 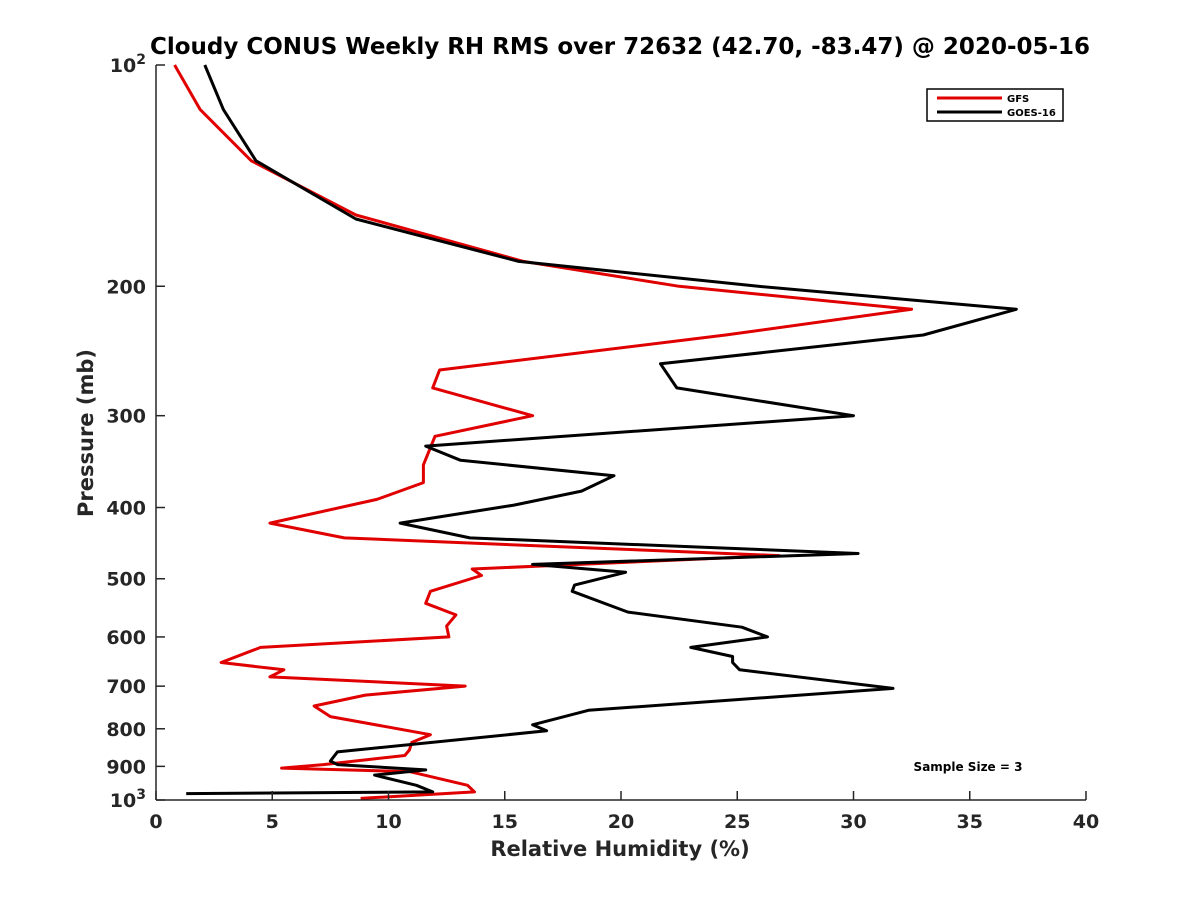 What do you see at coordinates (619, 849) in the screenshot?
I see `x-axis-label: Relative Humidity (%)` at bounding box center [619, 849].